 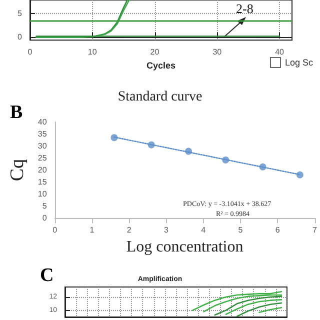 I want to click on y-tick-label: 10, so click(x=43, y=194).